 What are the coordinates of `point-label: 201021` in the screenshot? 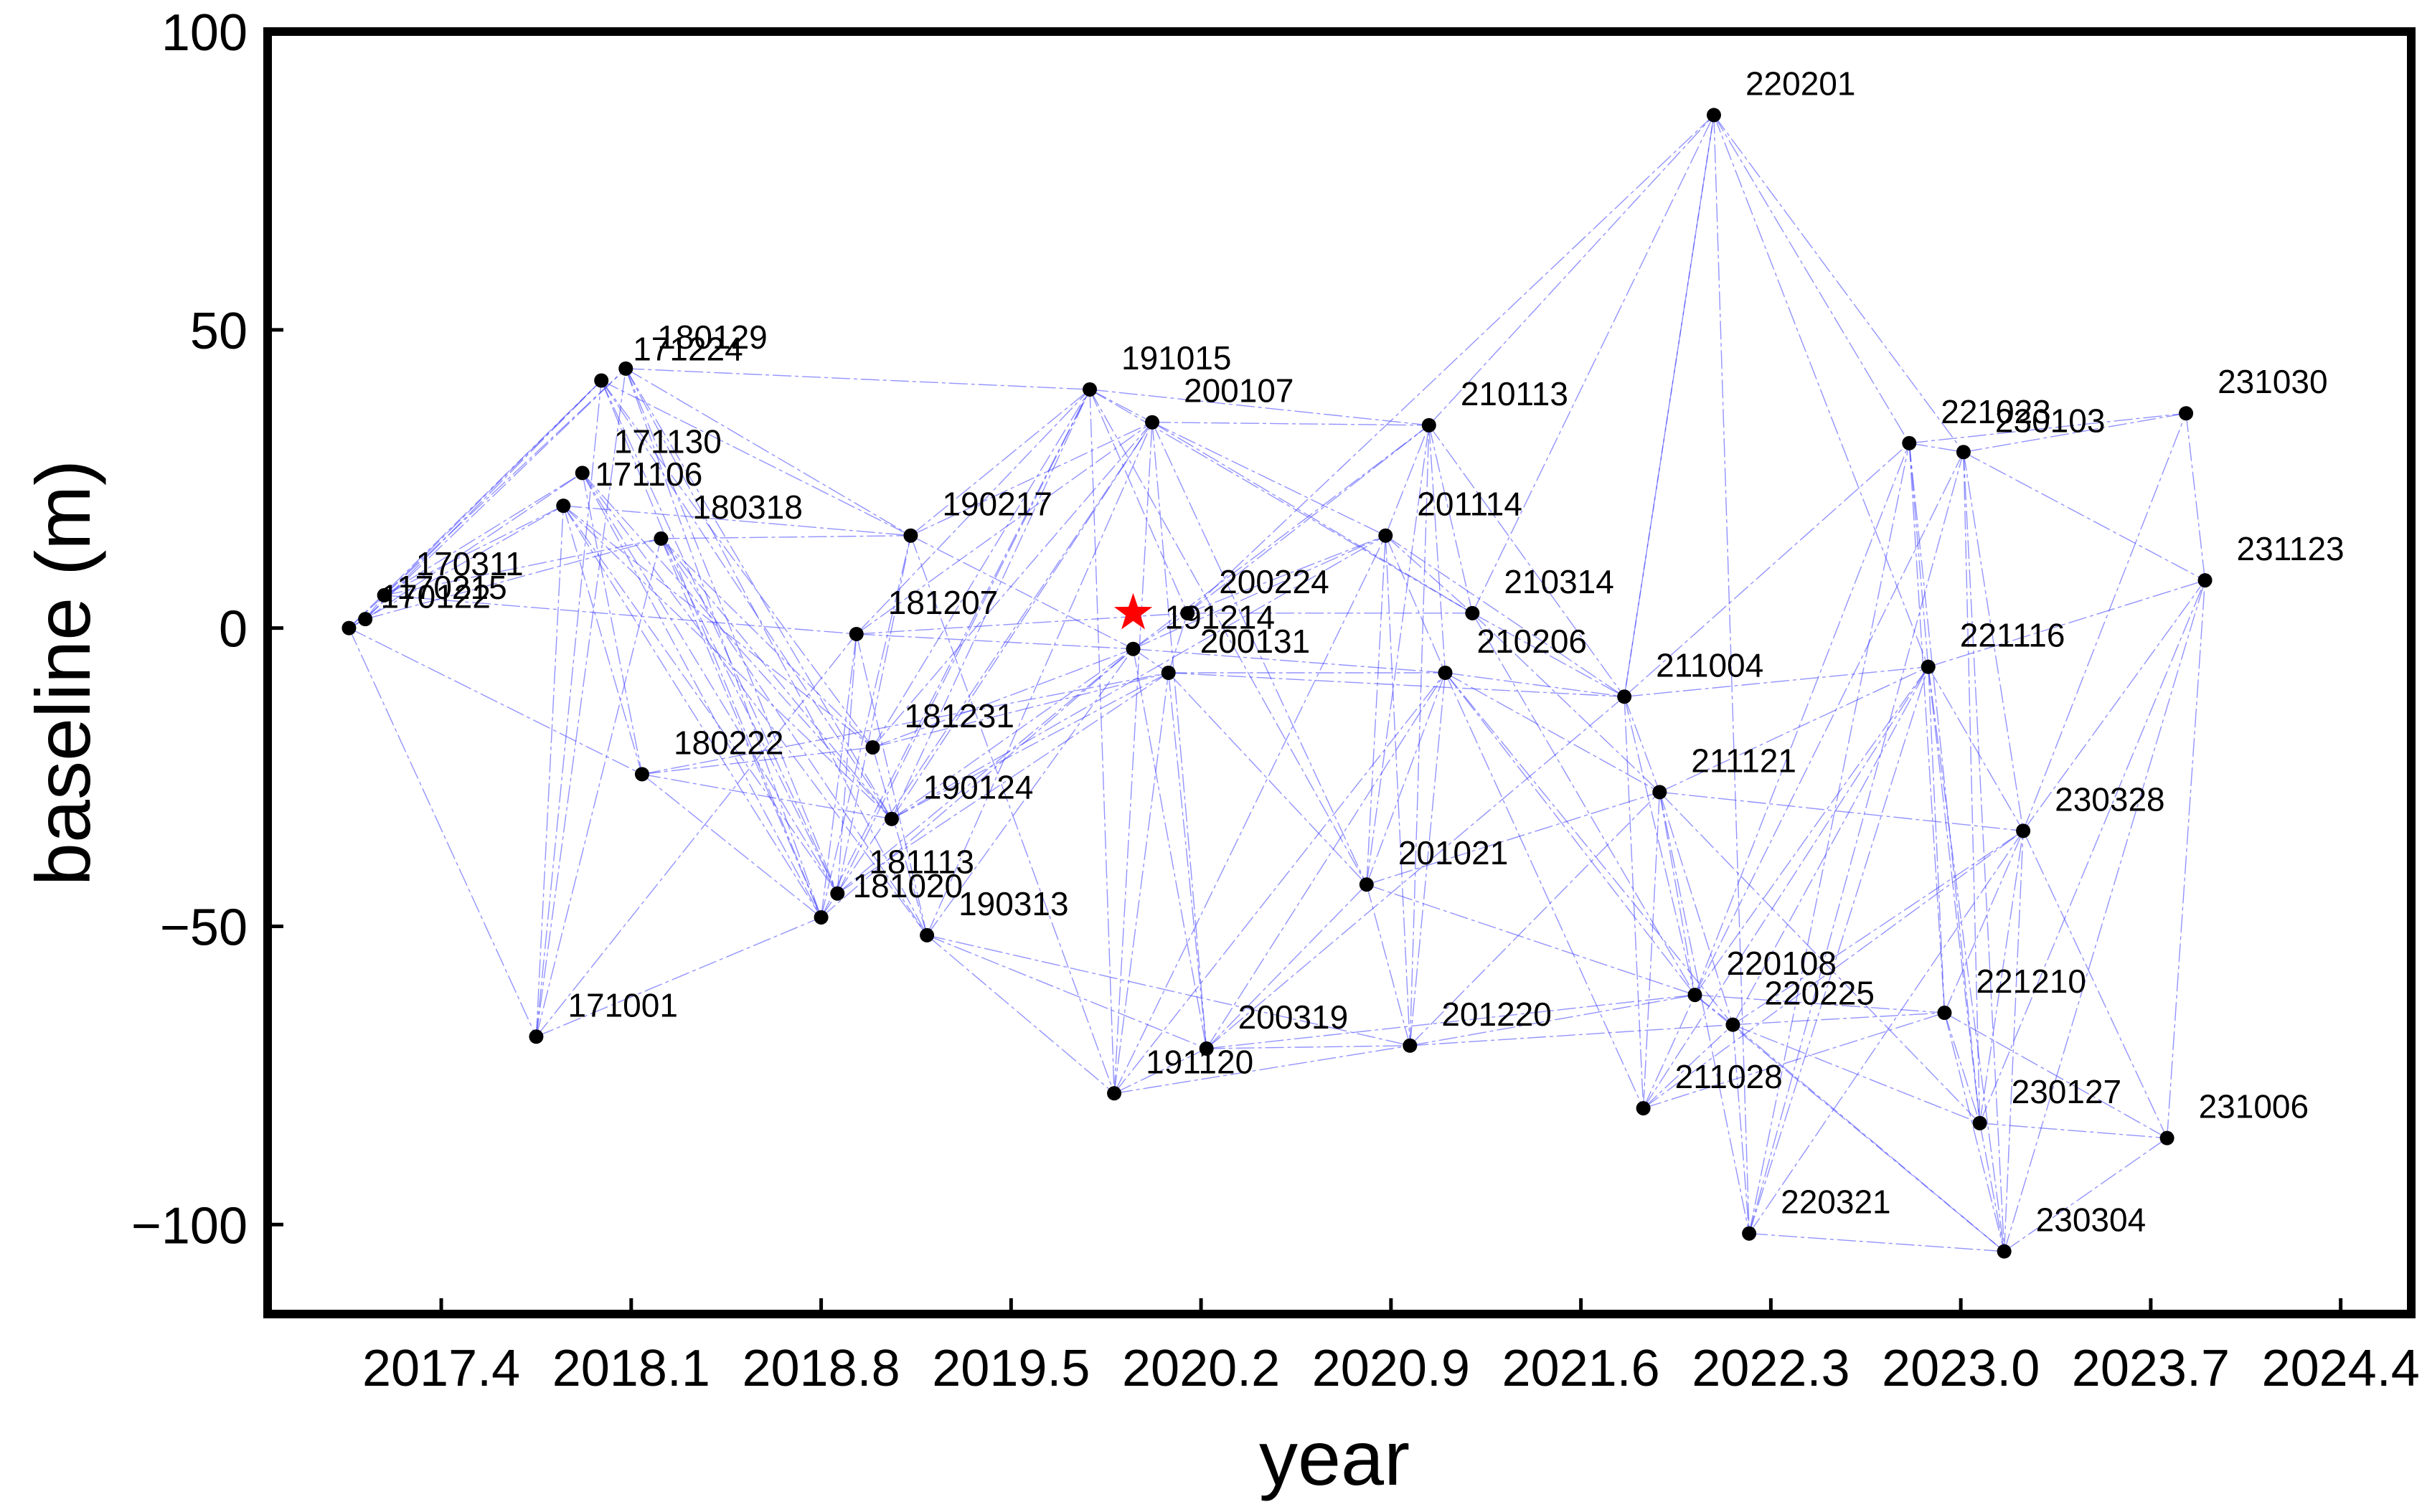 It's located at (1453, 852).